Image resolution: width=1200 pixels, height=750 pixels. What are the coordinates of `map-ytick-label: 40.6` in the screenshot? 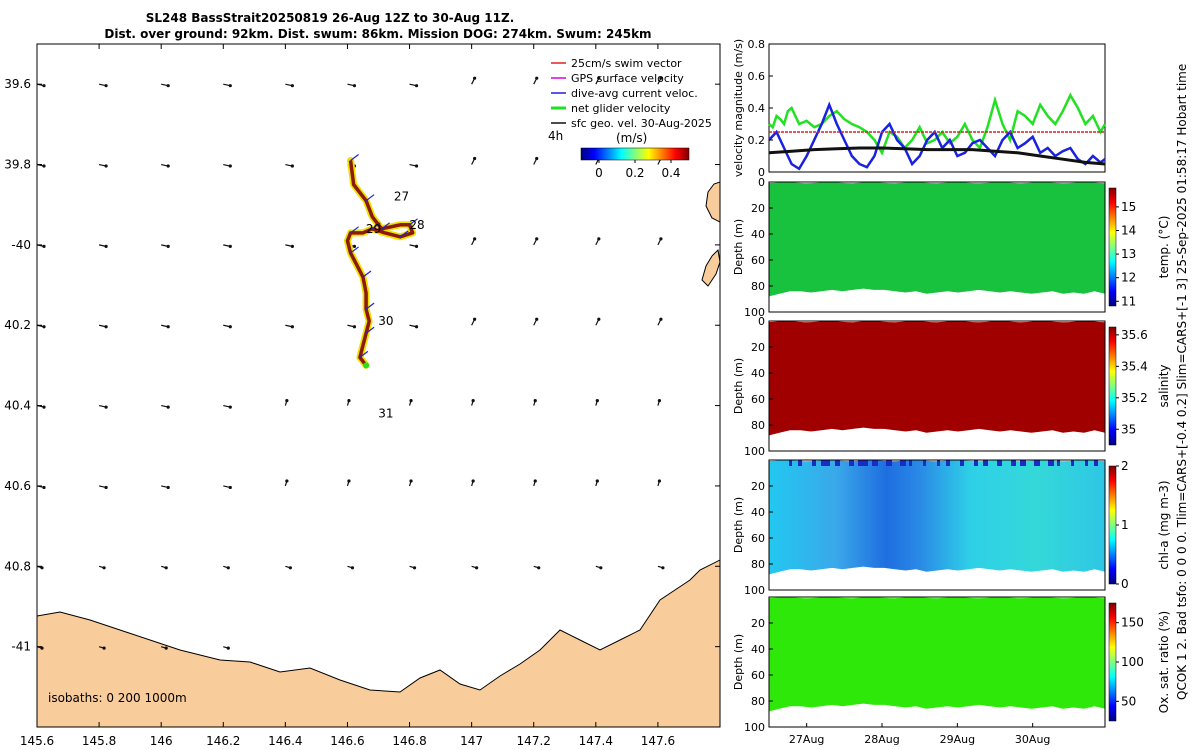 It's located at (17, 486).